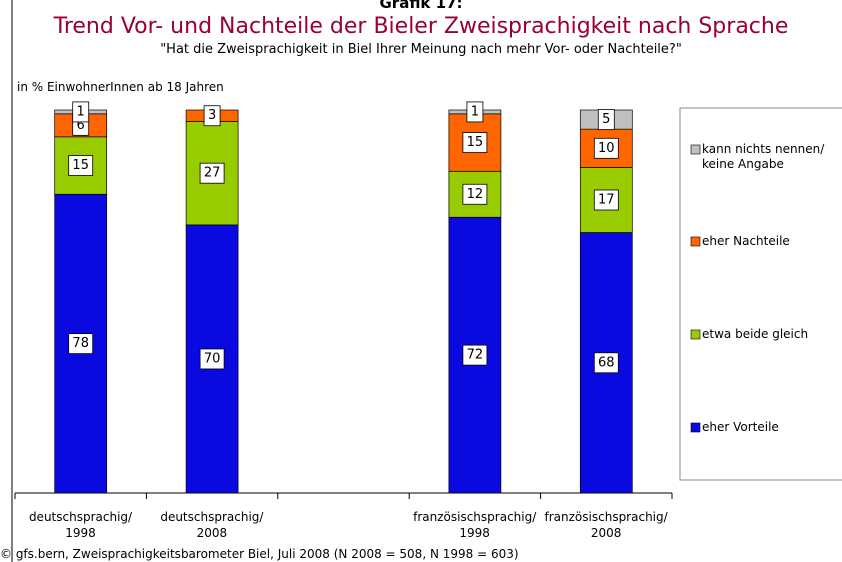 This screenshot has height=562, width=842. I want to click on value-label: 5, so click(606, 119).